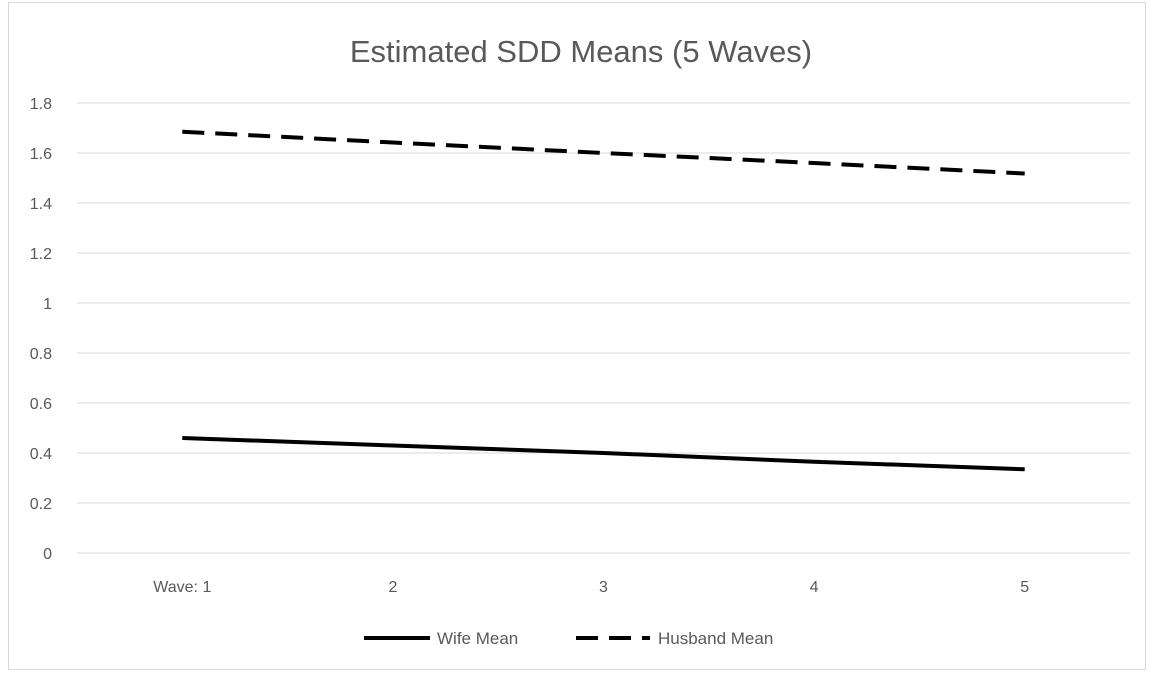 This screenshot has width=1153, height=675. I want to click on y-tick-label: 0, so click(47, 554).